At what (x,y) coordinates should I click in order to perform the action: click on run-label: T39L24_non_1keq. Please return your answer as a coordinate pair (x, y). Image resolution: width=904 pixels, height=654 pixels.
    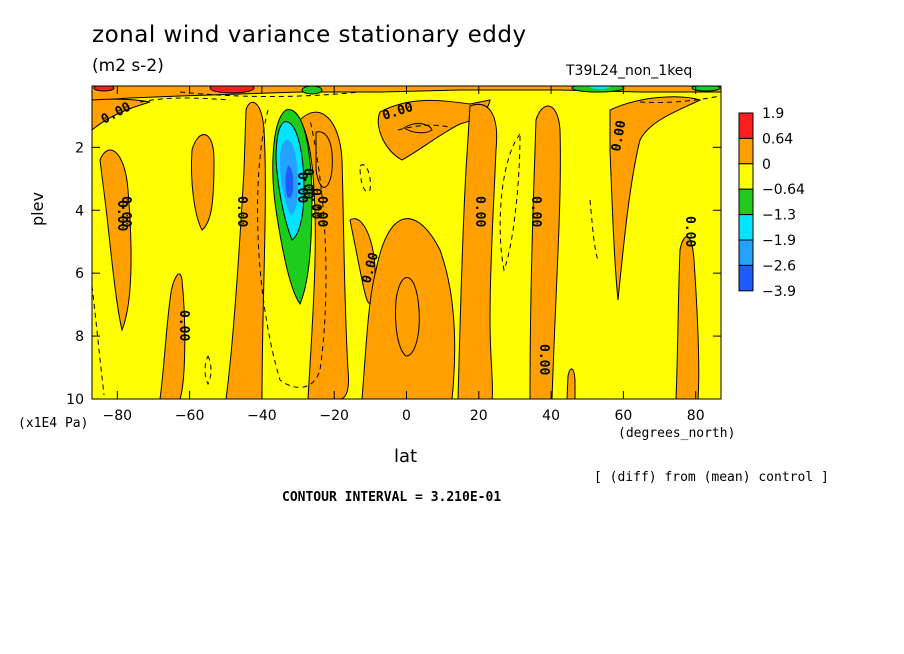
    Looking at the image, I should click on (629, 71).